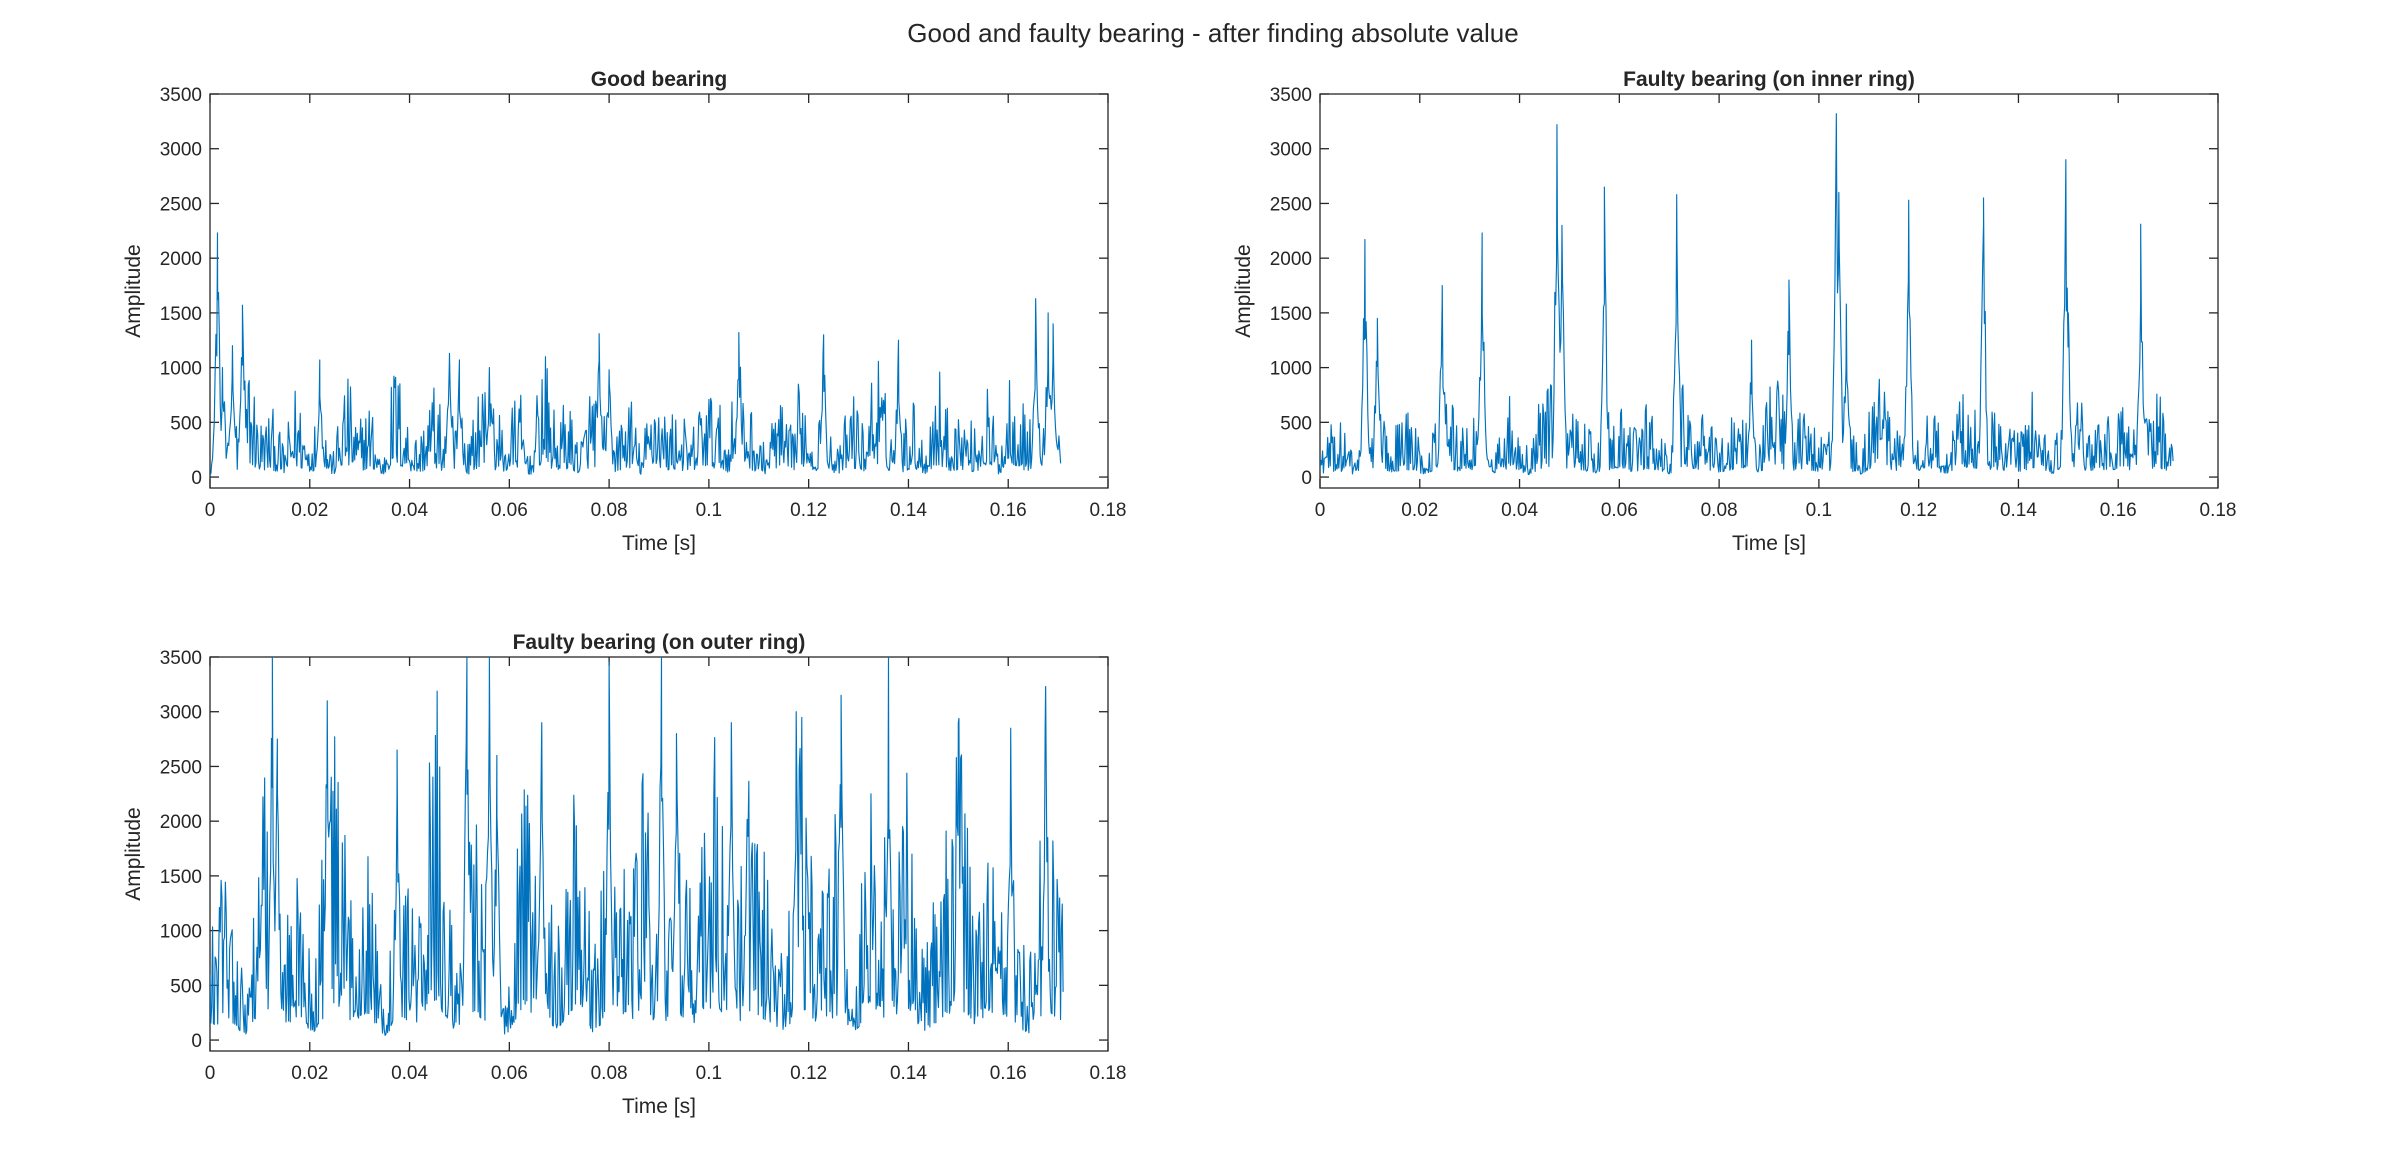 The width and height of the screenshot is (2400, 1170). Describe the element at coordinates (659, 79) in the screenshot. I see `subplot-title: Good bearing` at that location.